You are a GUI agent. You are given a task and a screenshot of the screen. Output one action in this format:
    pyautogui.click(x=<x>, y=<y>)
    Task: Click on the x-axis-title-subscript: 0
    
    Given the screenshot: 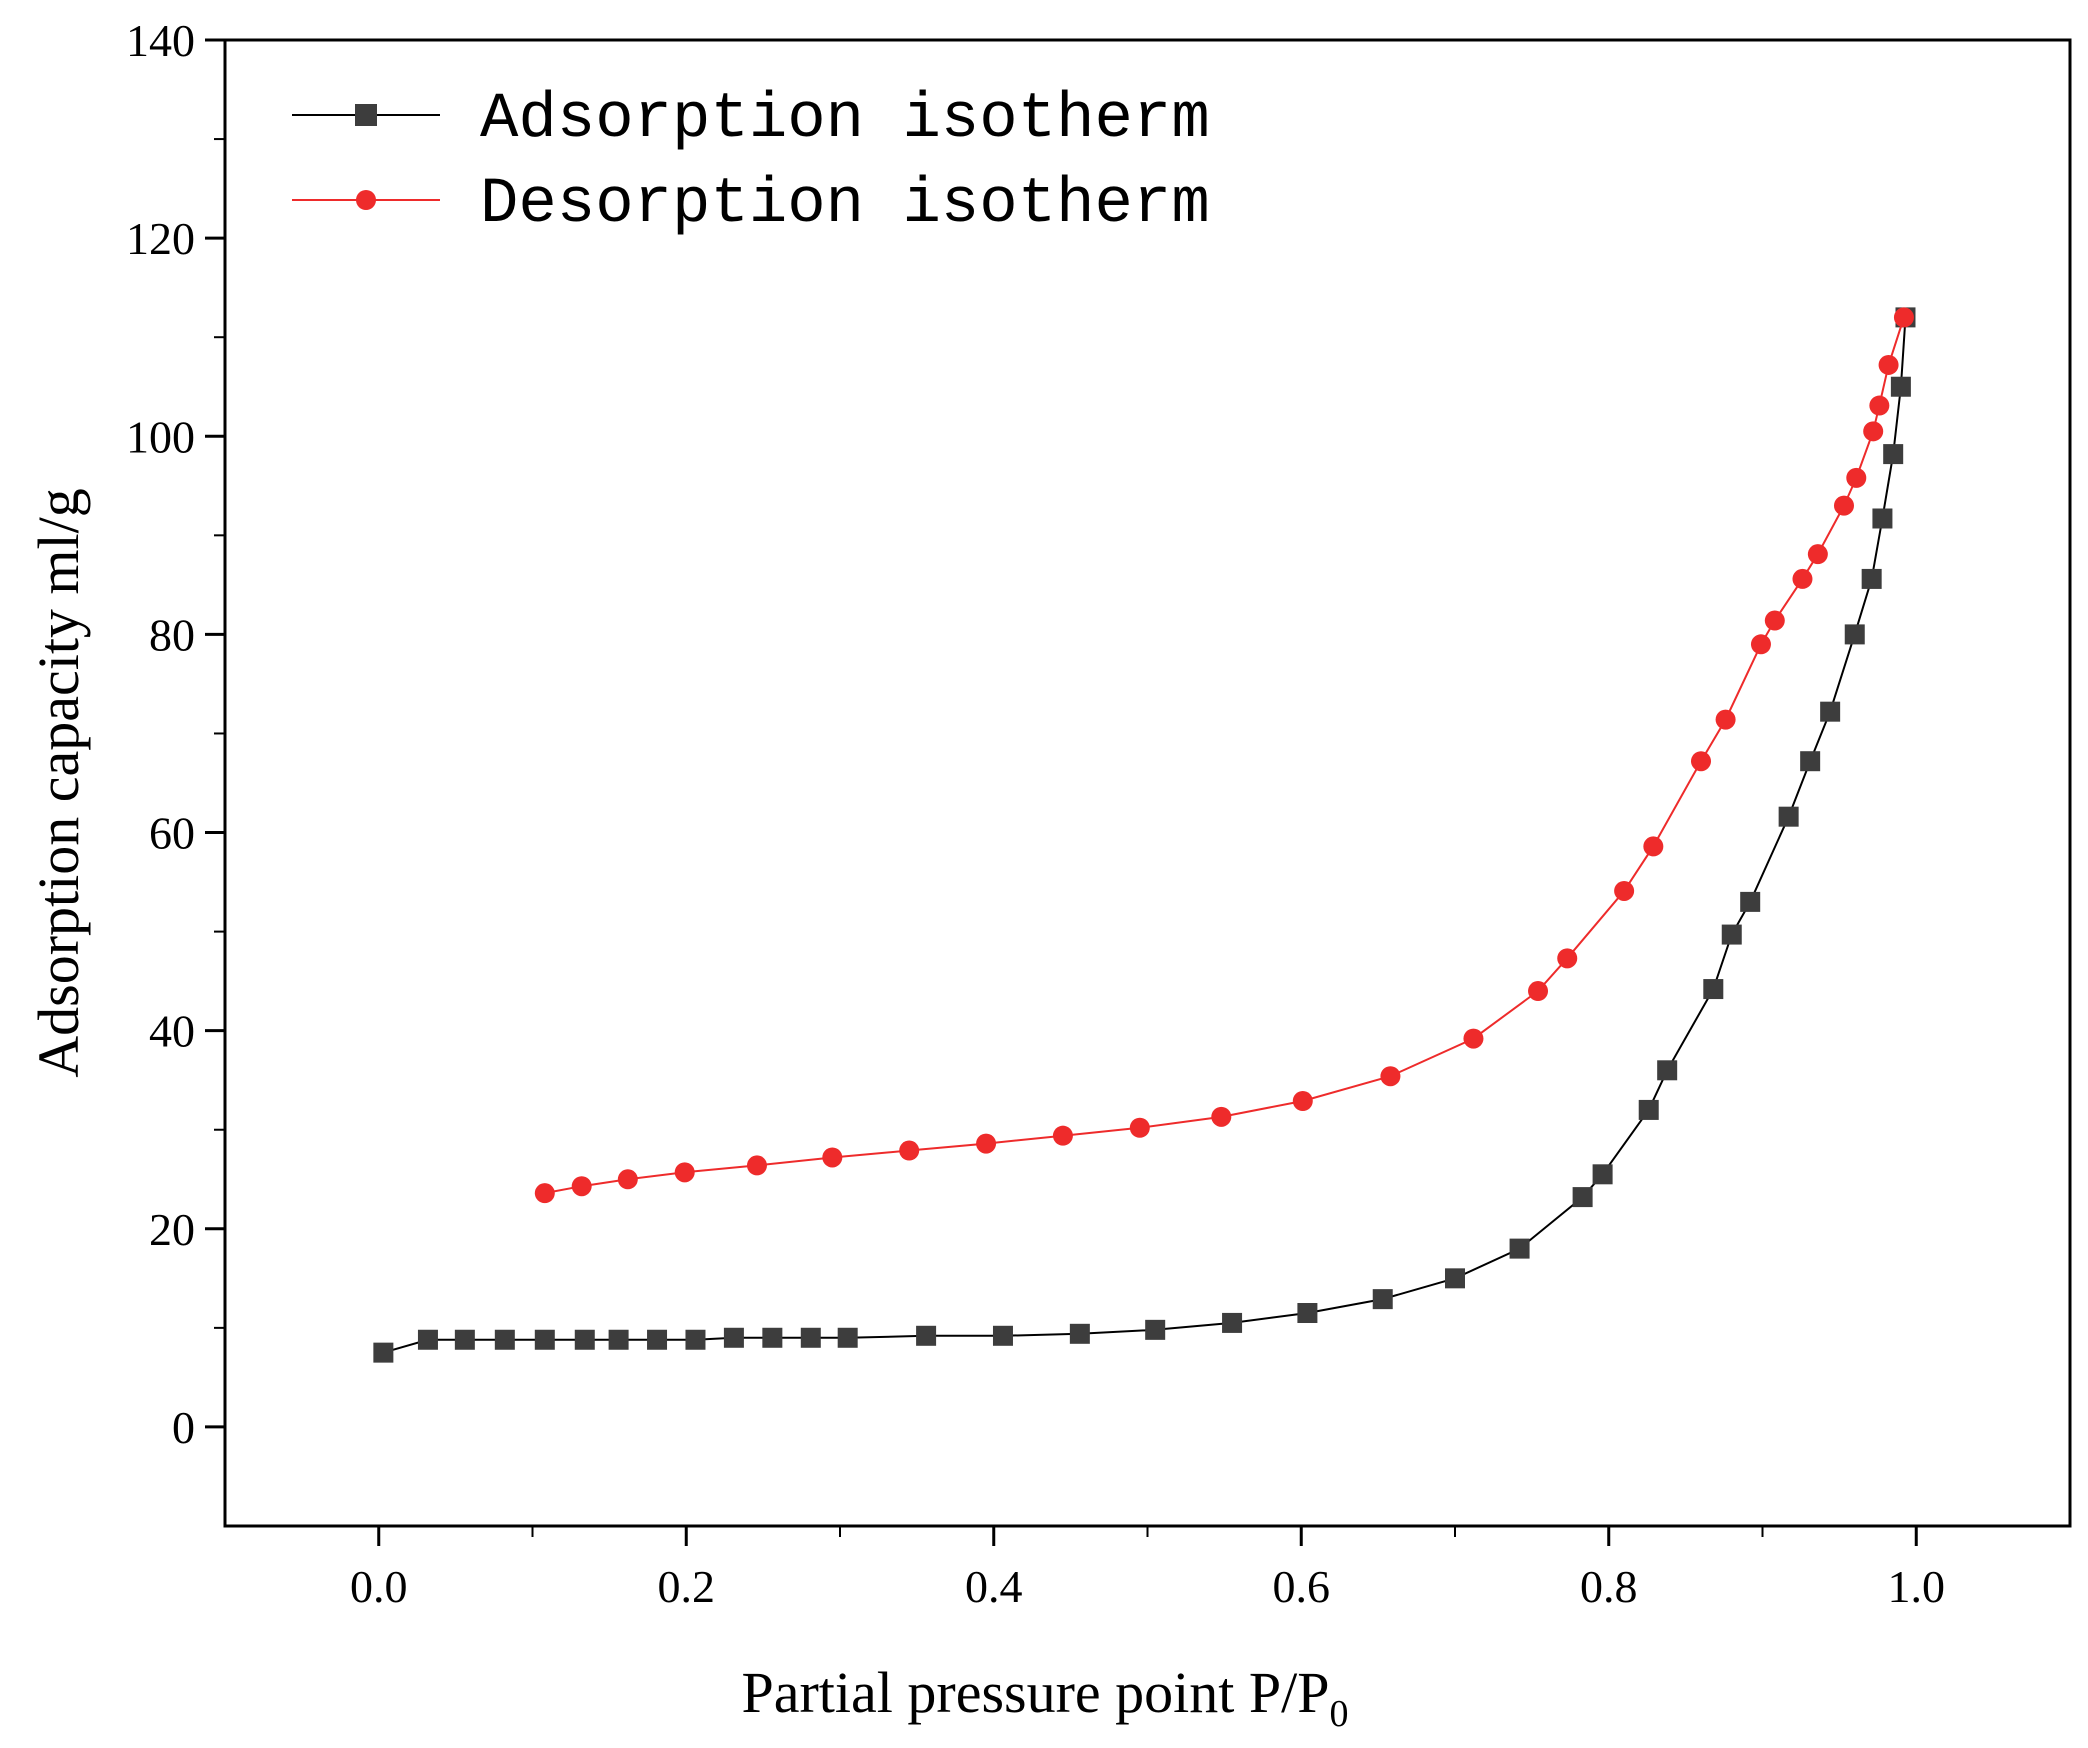 What is the action you would take?
    pyautogui.click(x=1339, y=1714)
    